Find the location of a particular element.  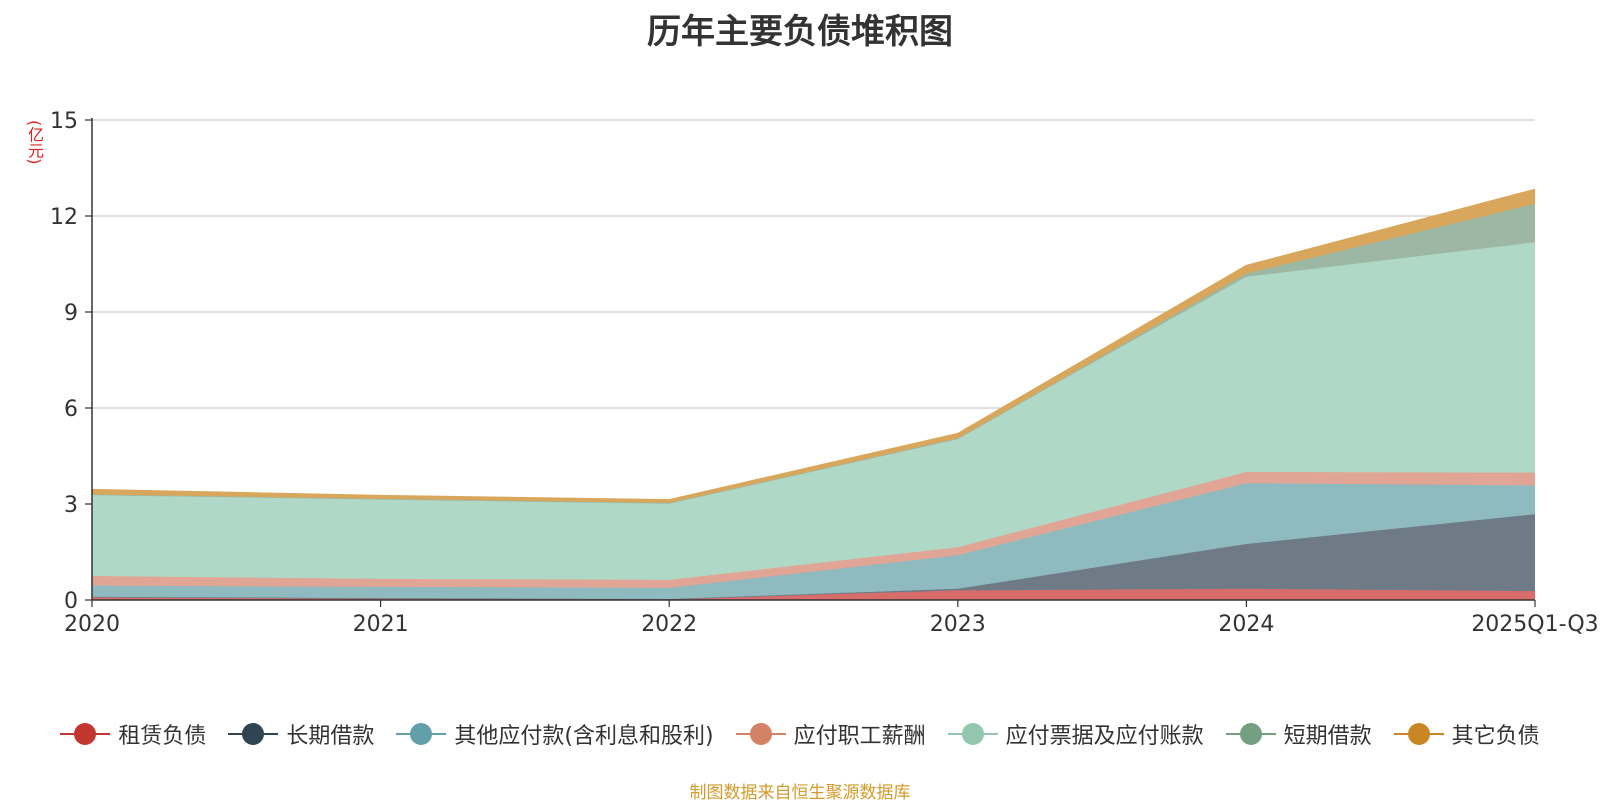

y-tick-label: 6 is located at coordinates (71, 409).